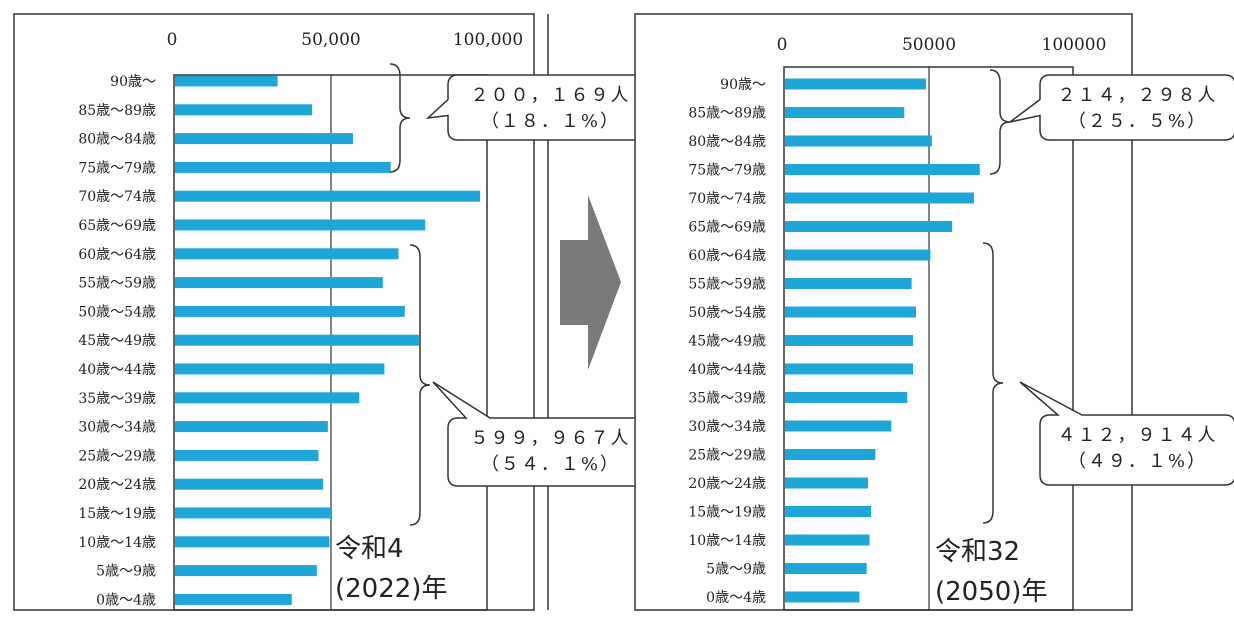 This screenshot has width=1234, height=625. I want to click on arrow-shape, so click(590, 282).